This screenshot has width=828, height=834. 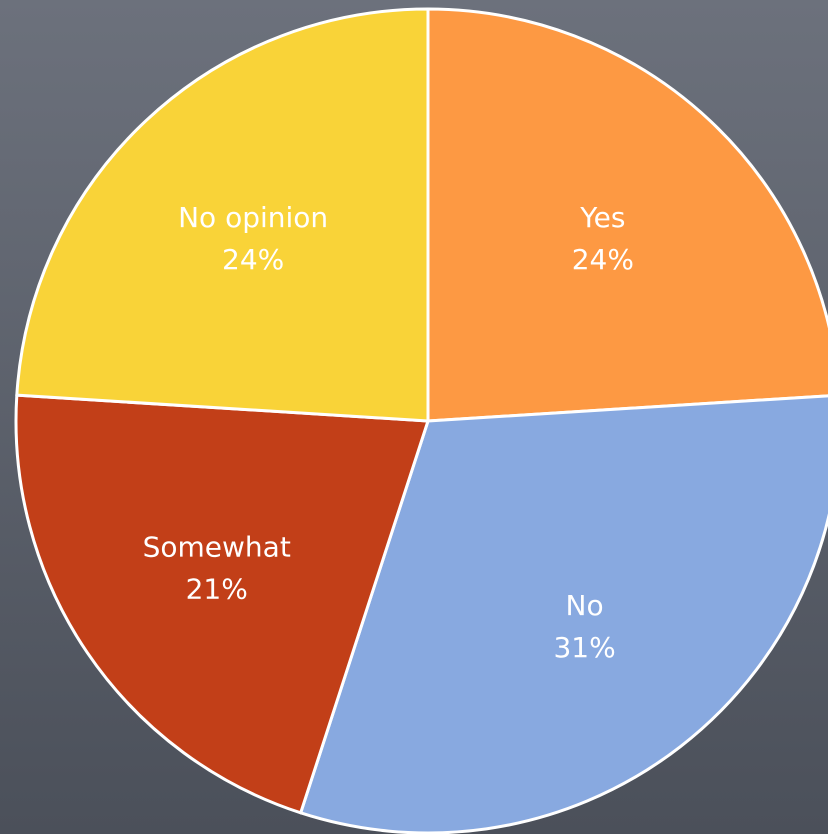 What do you see at coordinates (217, 589) in the screenshot?
I see `slice-percent-somewhat: 21%` at bounding box center [217, 589].